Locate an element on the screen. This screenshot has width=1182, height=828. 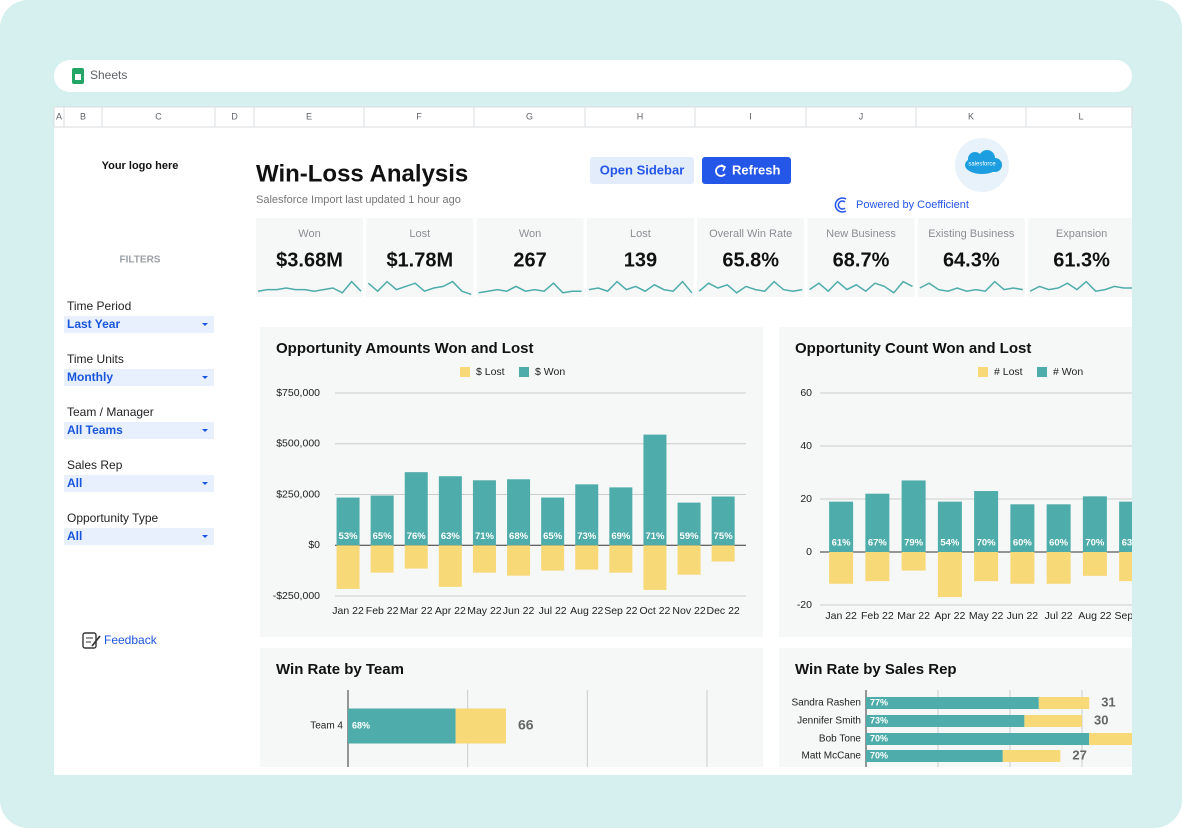
salesforce-cloud is located at coordinates (983, 162).